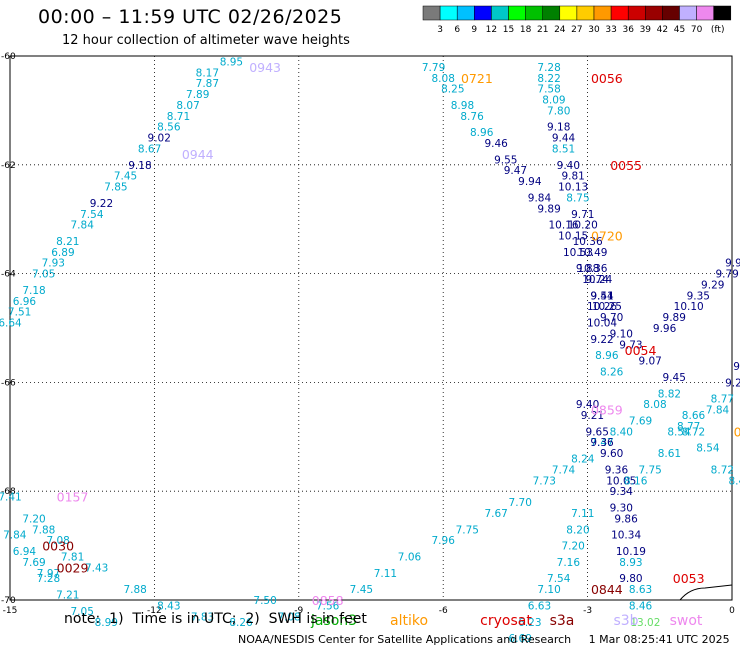 The image size is (740, 650). What do you see at coordinates (686, 621) in the screenshot?
I see `legend-swot: swot` at bounding box center [686, 621].